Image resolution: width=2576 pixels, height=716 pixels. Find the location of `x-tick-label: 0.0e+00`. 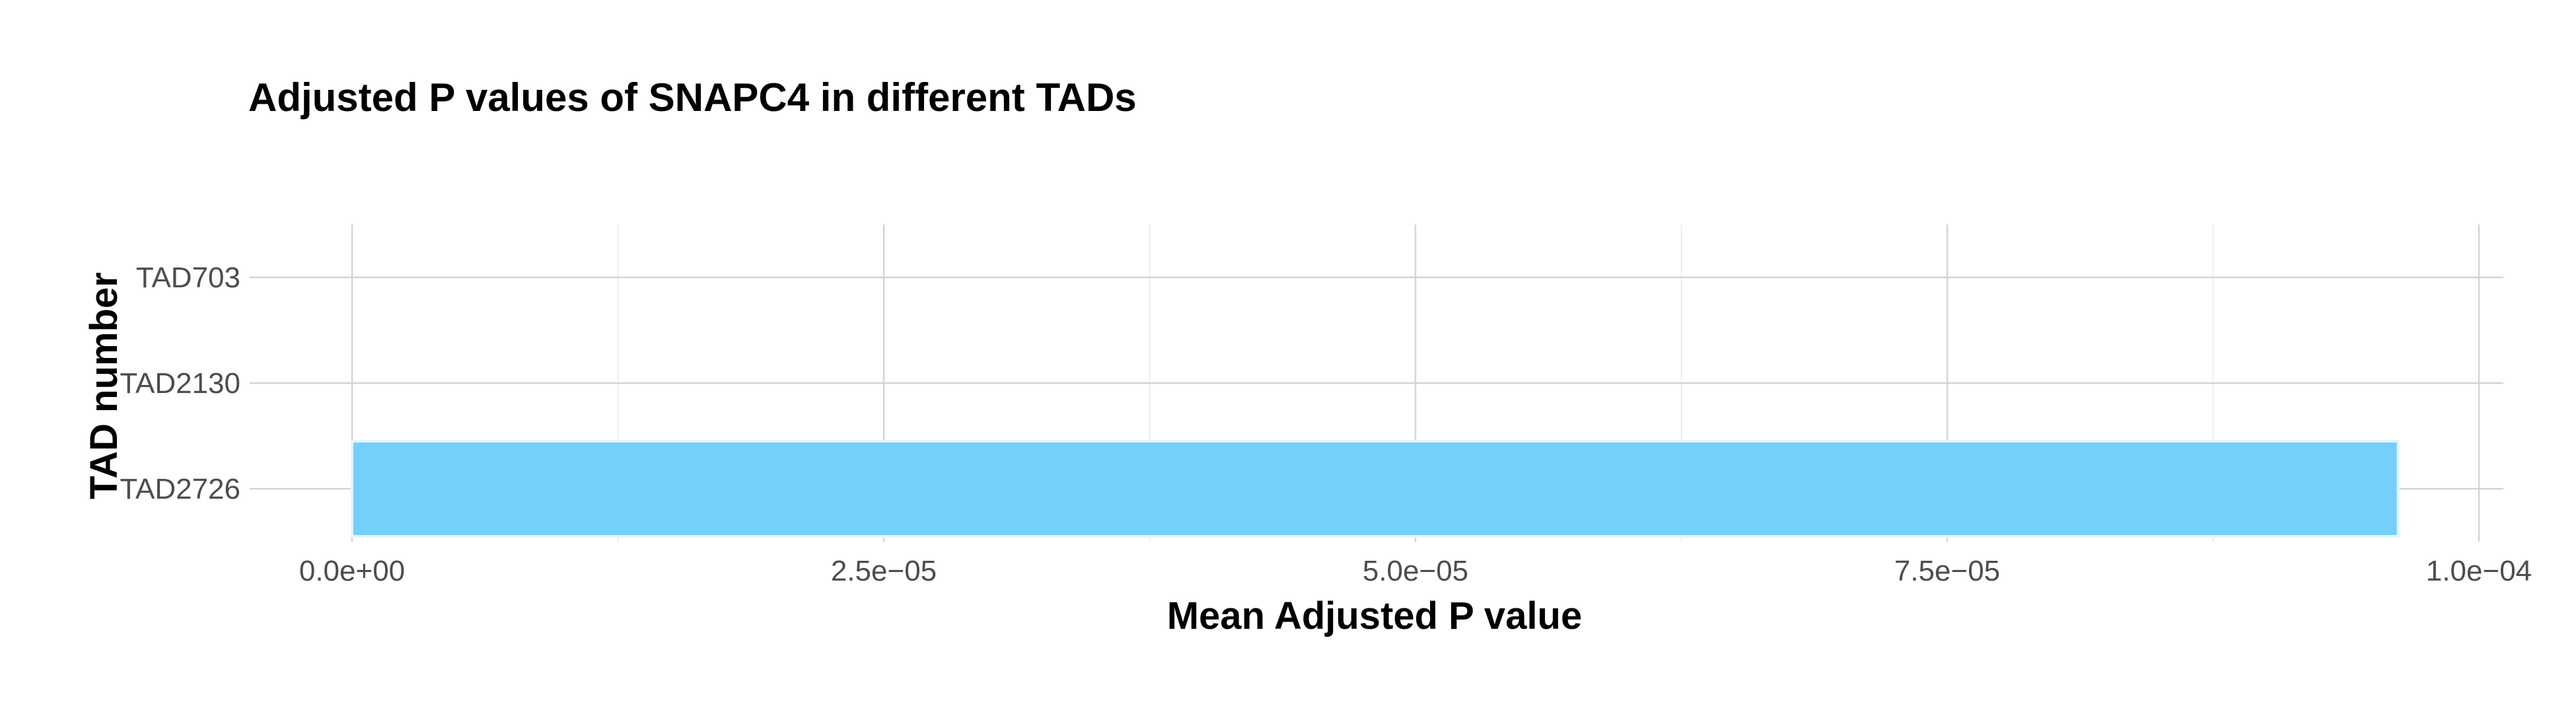

x-tick-label: 0.0e+00 is located at coordinates (352, 571).